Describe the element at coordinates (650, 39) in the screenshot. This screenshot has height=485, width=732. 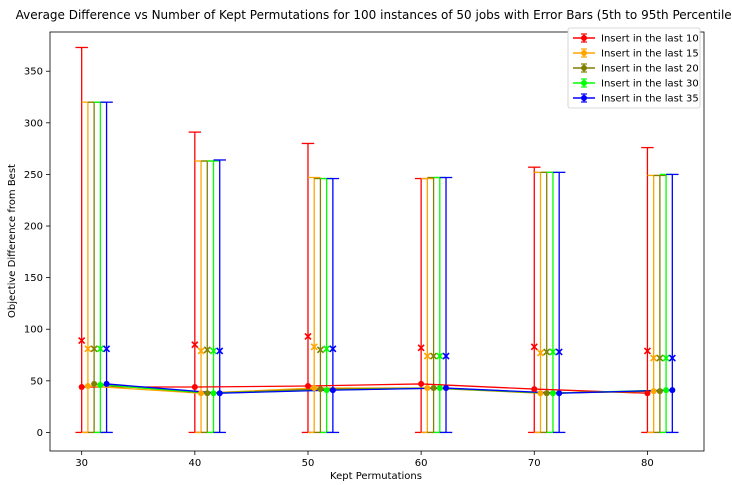
I see `legend-label: Insert in the last 10` at that location.